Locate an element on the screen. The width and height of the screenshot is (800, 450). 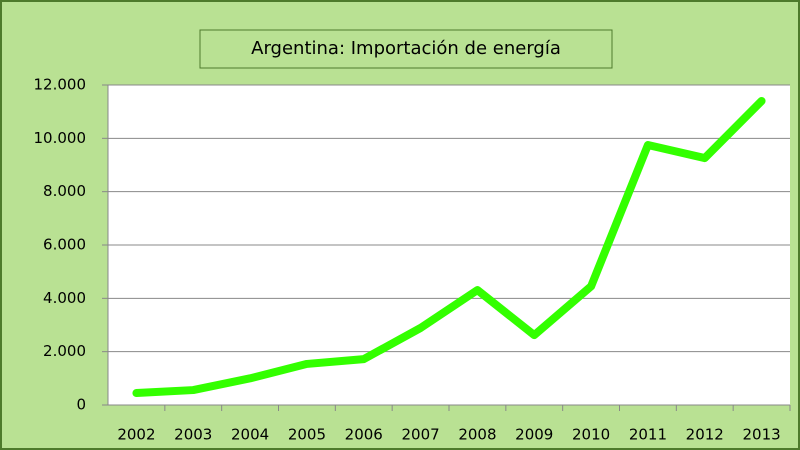
x-tick-label: 2011 is located at coordinates (648, 435).